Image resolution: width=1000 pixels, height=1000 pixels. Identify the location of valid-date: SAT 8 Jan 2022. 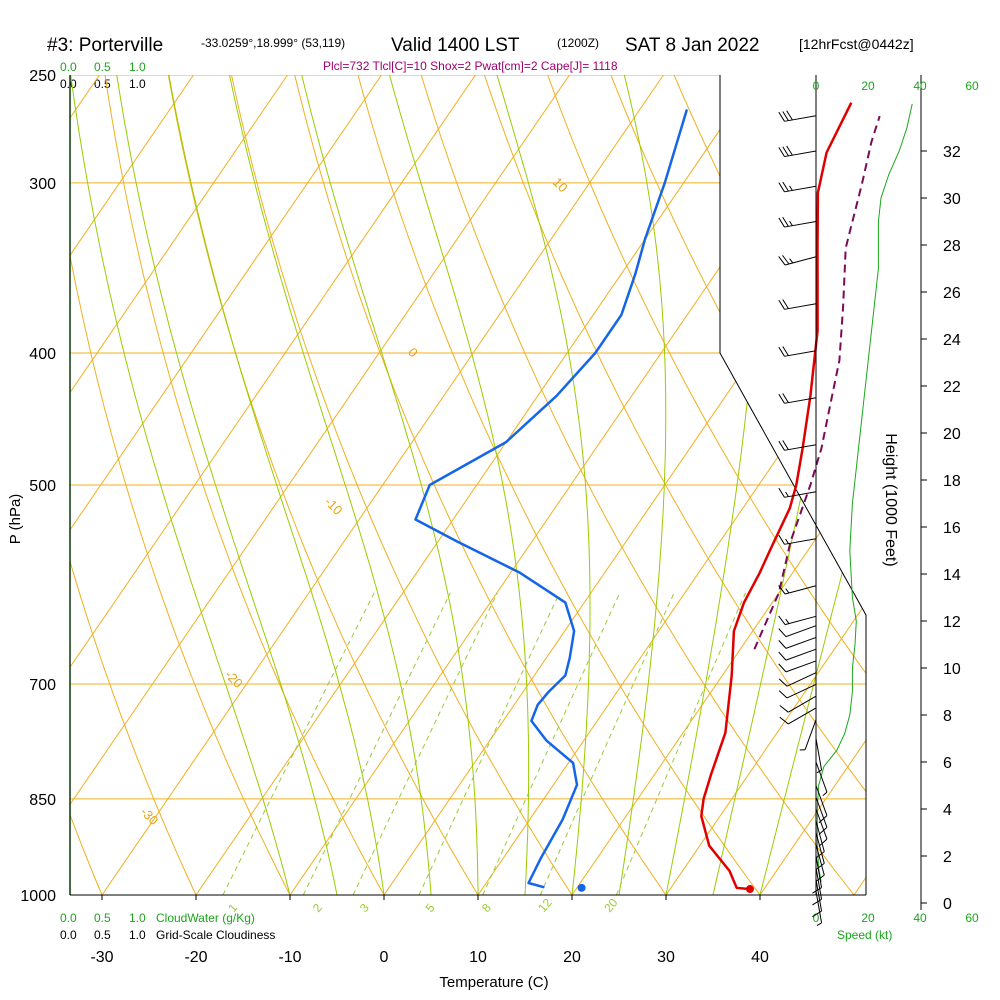
(692, 45).